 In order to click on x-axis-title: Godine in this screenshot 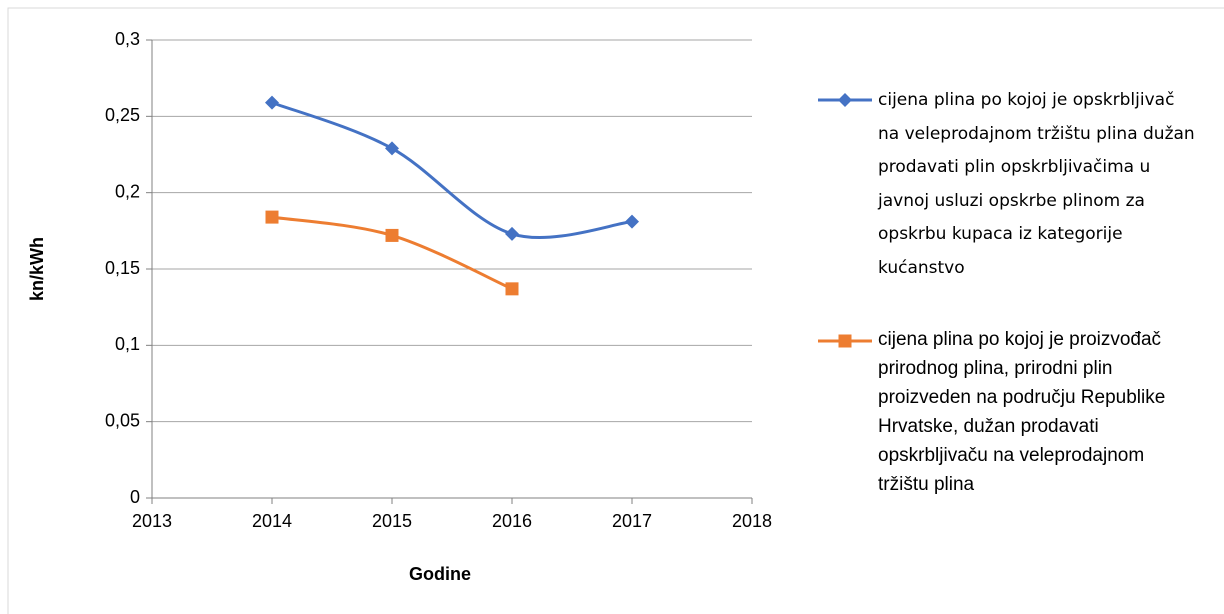, I will do `click(440, 574)`.